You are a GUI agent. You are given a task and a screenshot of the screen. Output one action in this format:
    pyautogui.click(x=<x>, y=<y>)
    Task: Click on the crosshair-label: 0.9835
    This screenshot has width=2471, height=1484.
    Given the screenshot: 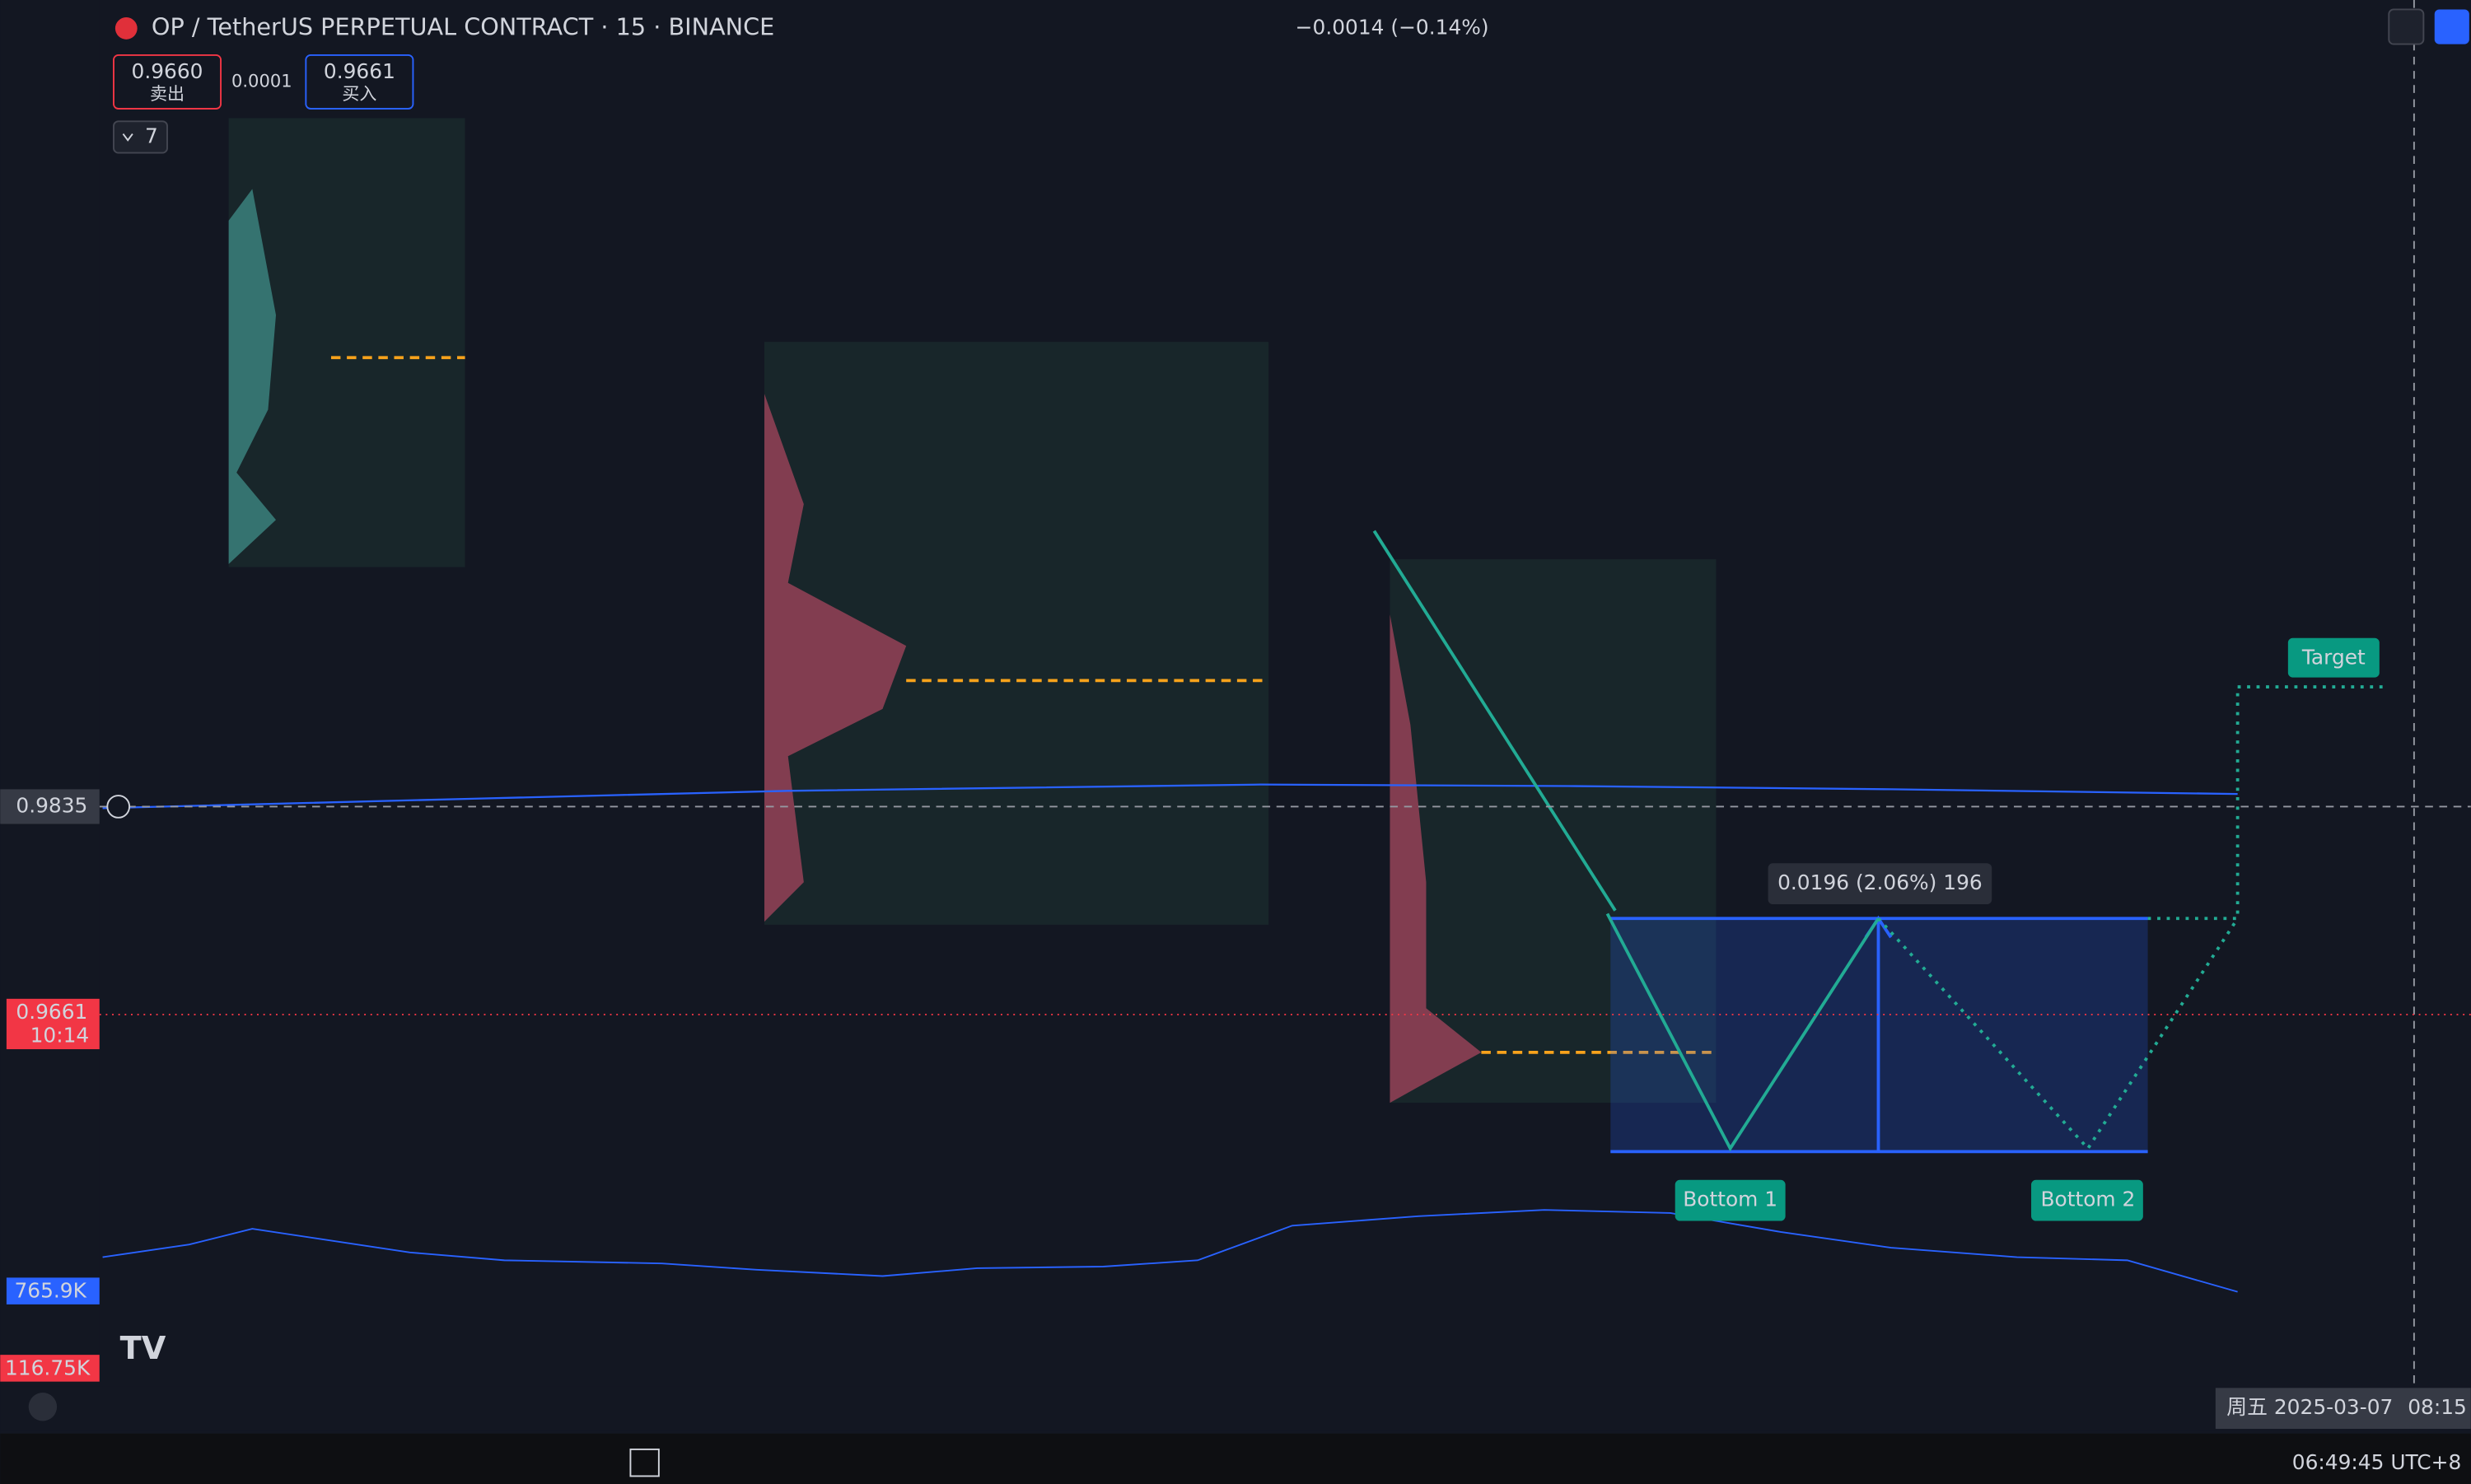 What is the action you would take?
    pyautogui.click(x=51, y=805)
    